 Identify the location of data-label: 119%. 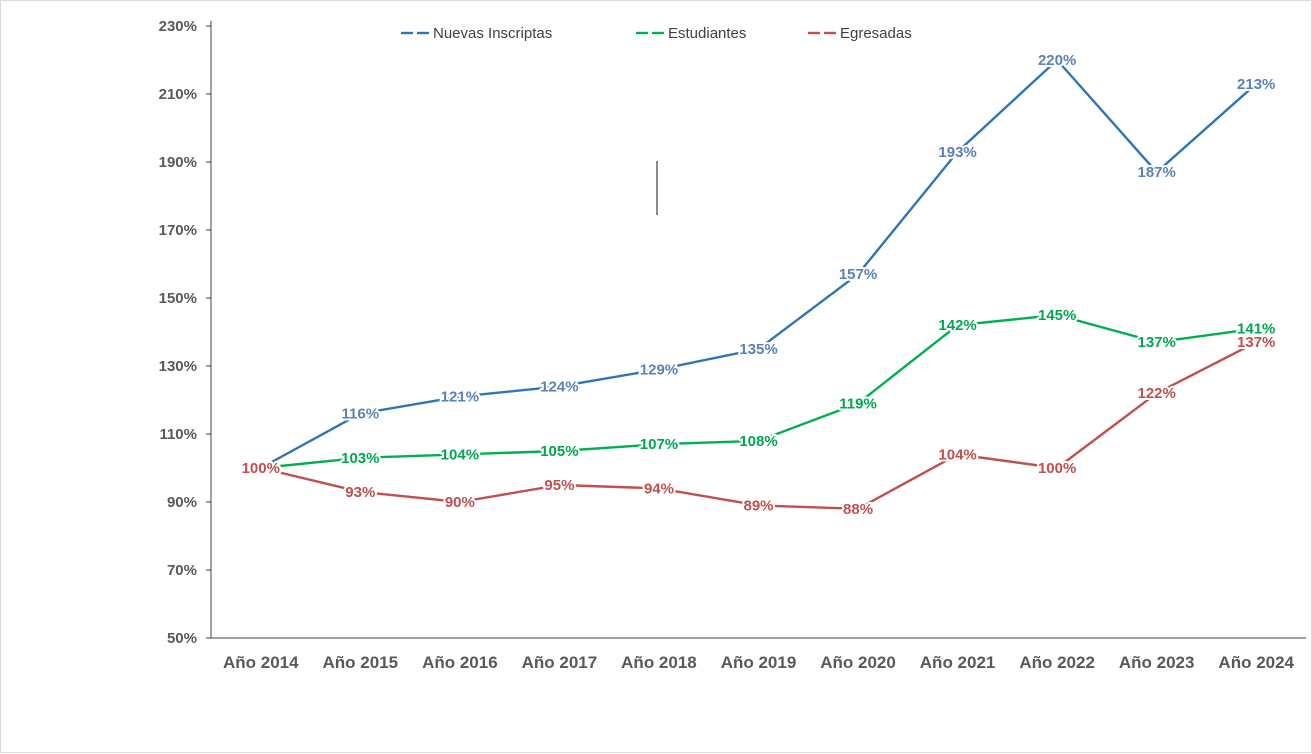
(858, 403).